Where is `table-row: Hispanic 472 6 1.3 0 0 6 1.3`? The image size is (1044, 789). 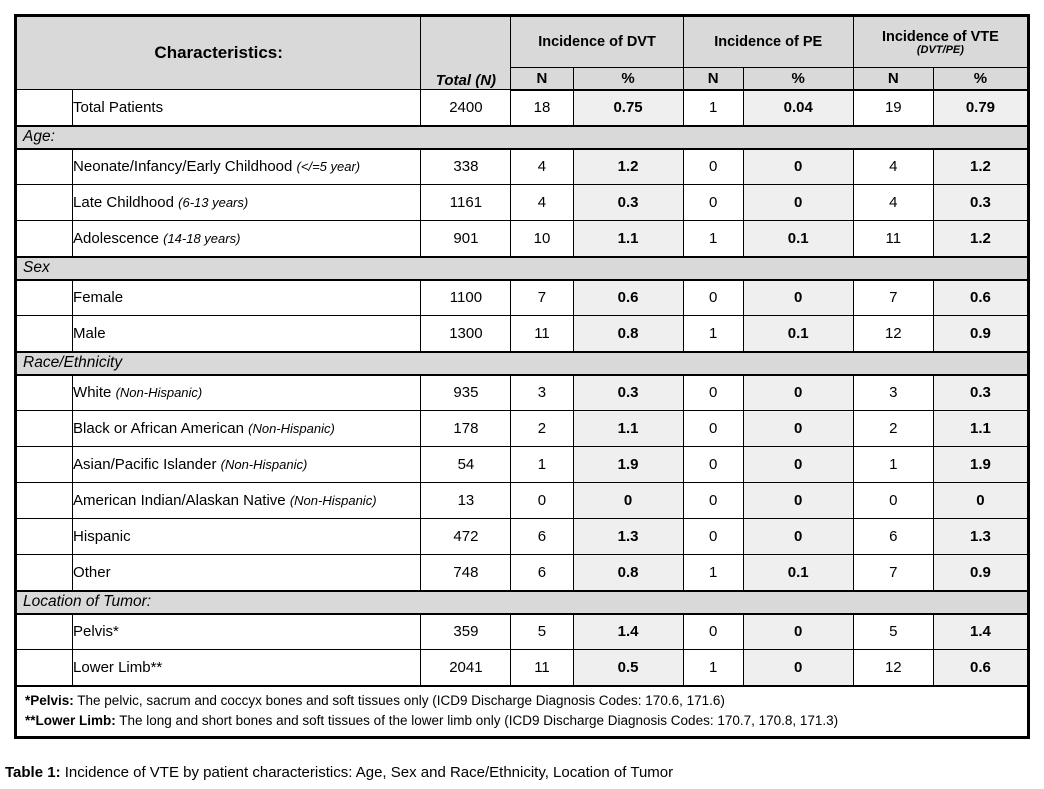 table-row: Hispanic 472 6 1.3 0 0 6 1.3 is located at coordinates (522, 536).